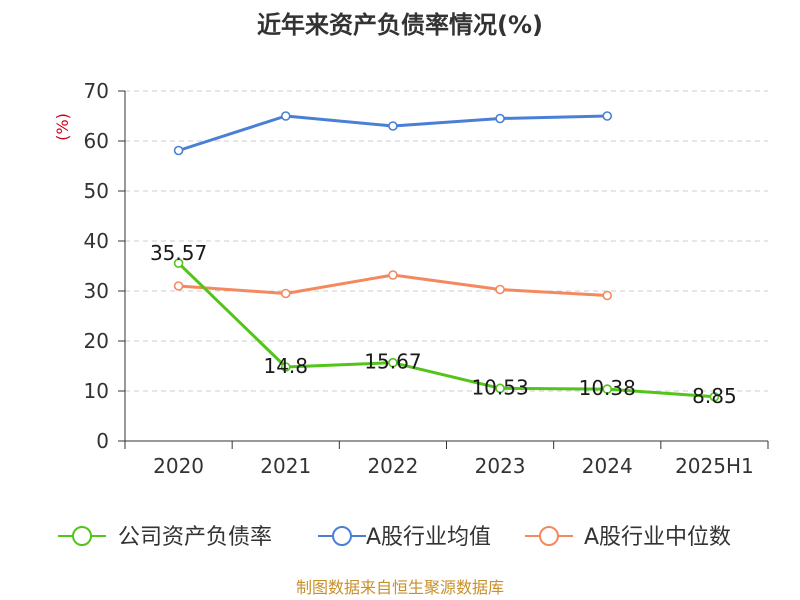 The width and height of the screenshot is (800, 600). What do you see at coordinates (400, 25) in the screenshot?
I see `chart-title: 近年来资产负债率情况(%)` at bounding box center [400, 25].